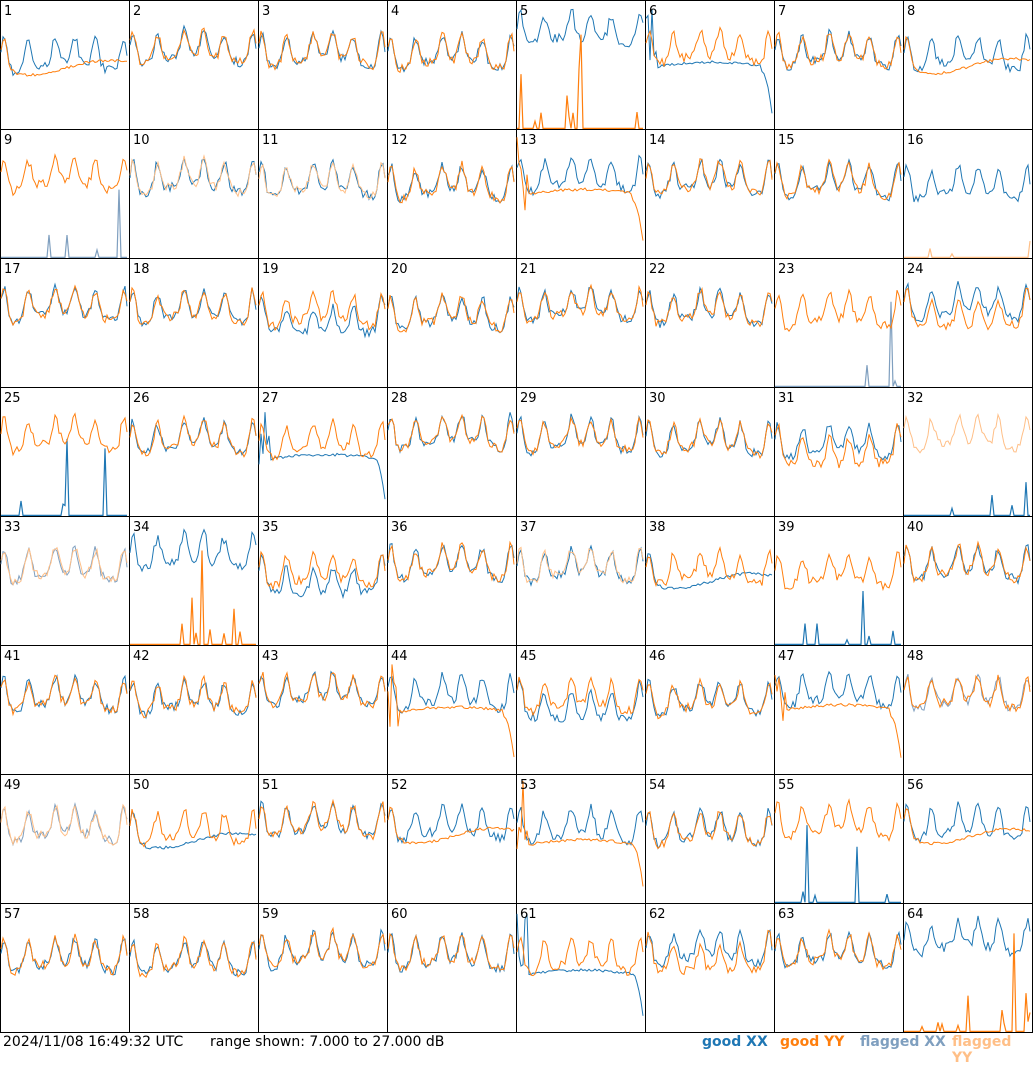  Describe the element at coordinates (399, 785) in the screenshot. I see `panel-label: 52` at that location.